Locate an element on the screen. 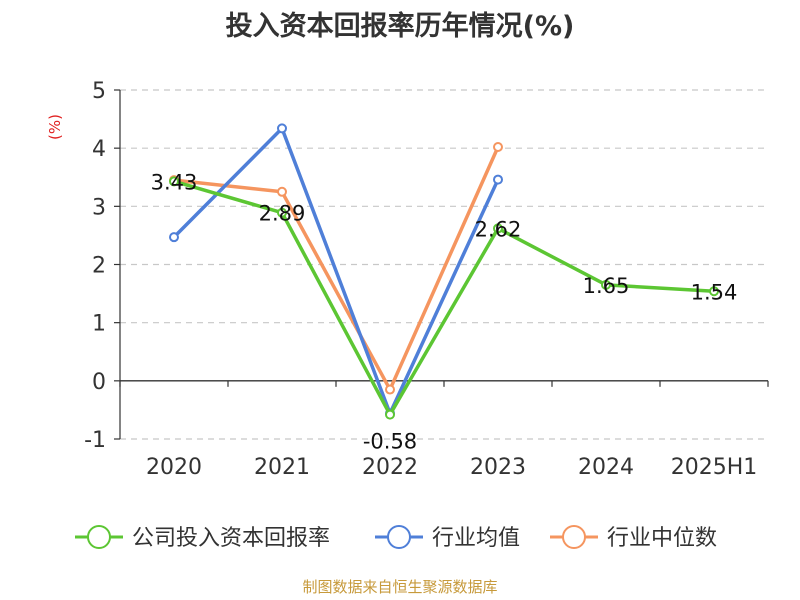 The image size is (800, 600). y-tick-label: 1 is located at coordinates (99, 324).